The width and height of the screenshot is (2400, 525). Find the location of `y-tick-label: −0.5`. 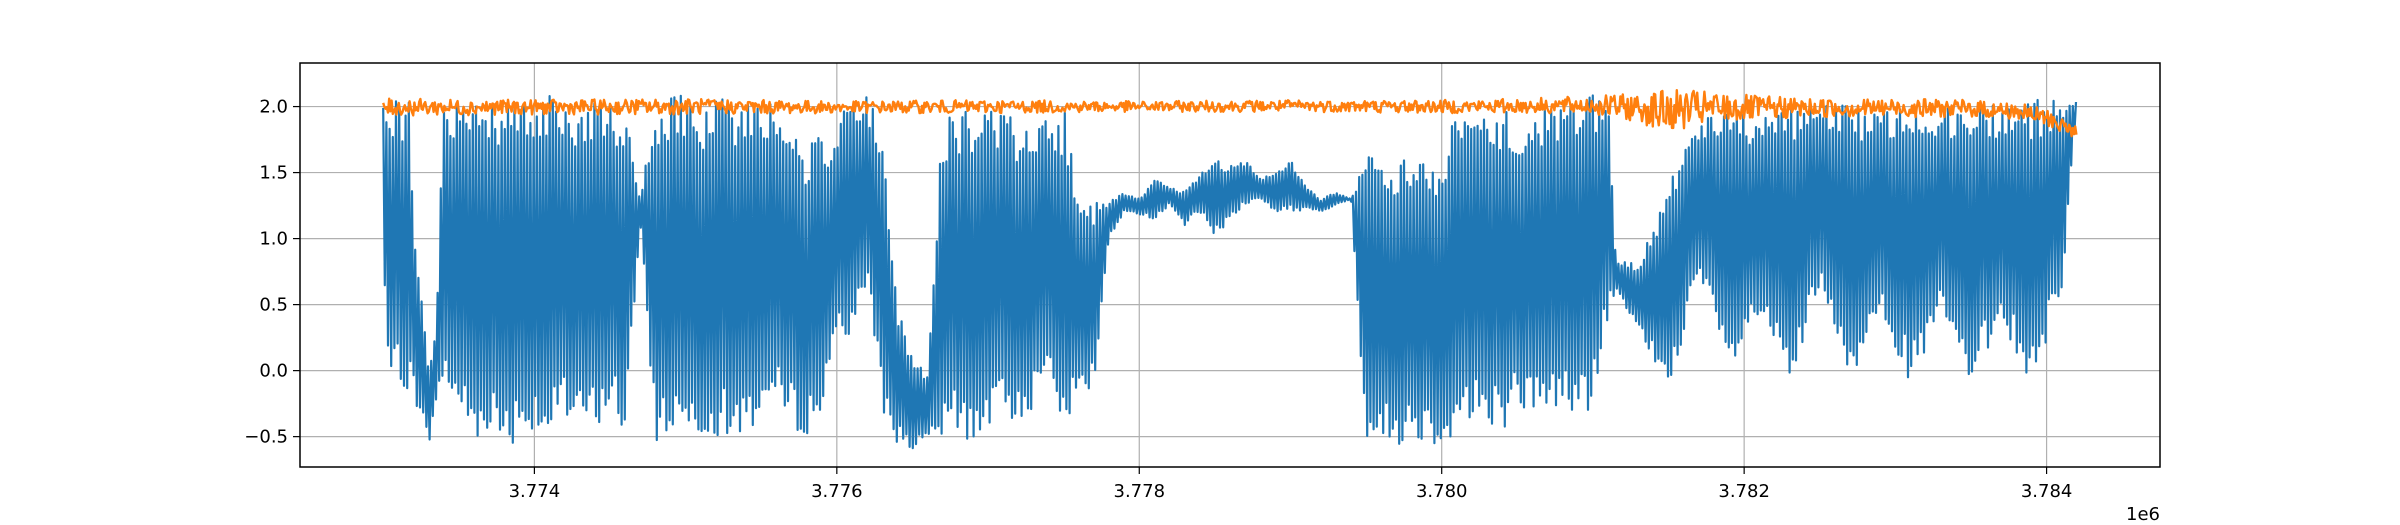

y-tick-label: −0.5 is located at coordinates (266, 437).